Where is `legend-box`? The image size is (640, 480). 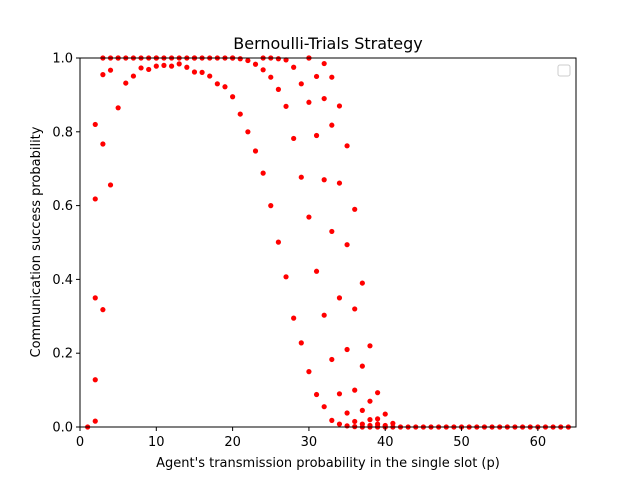 legend-box is located at coordinates (564, 70).